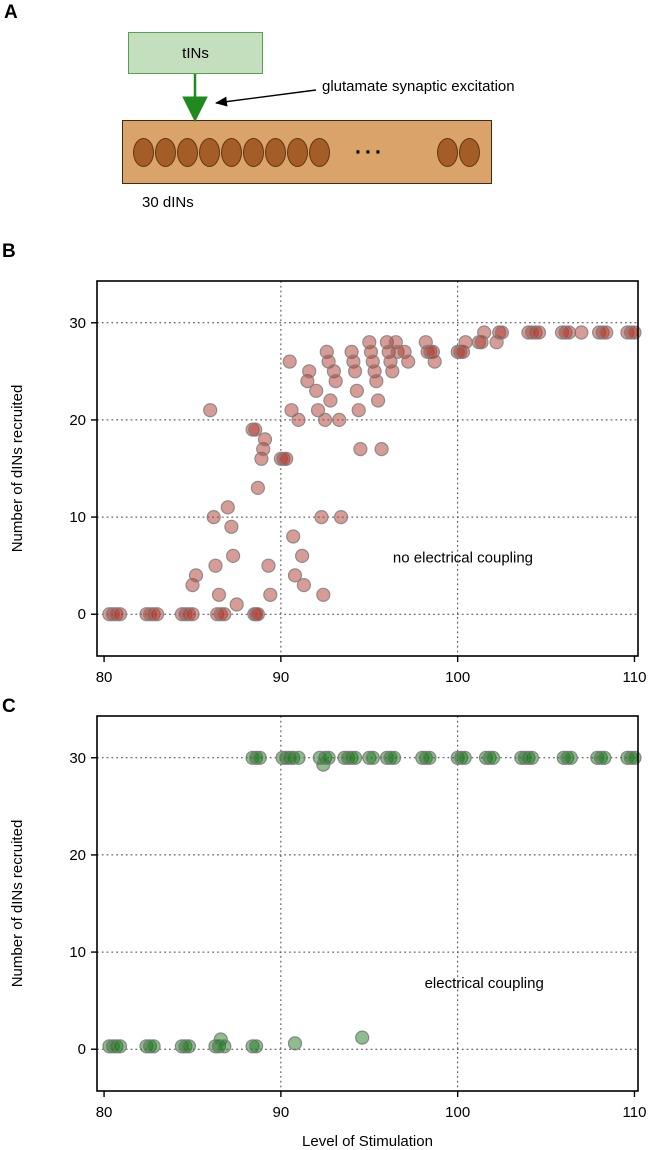  I want to click on arrow-icon, so click(266, 98).